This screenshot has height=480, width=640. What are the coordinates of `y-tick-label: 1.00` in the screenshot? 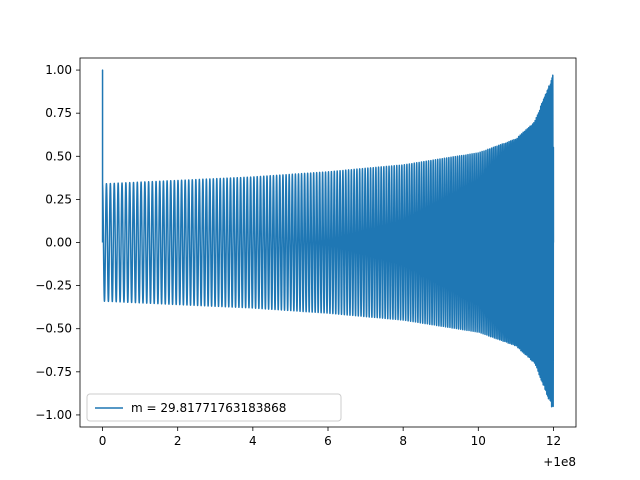 It's located at (58, 70).